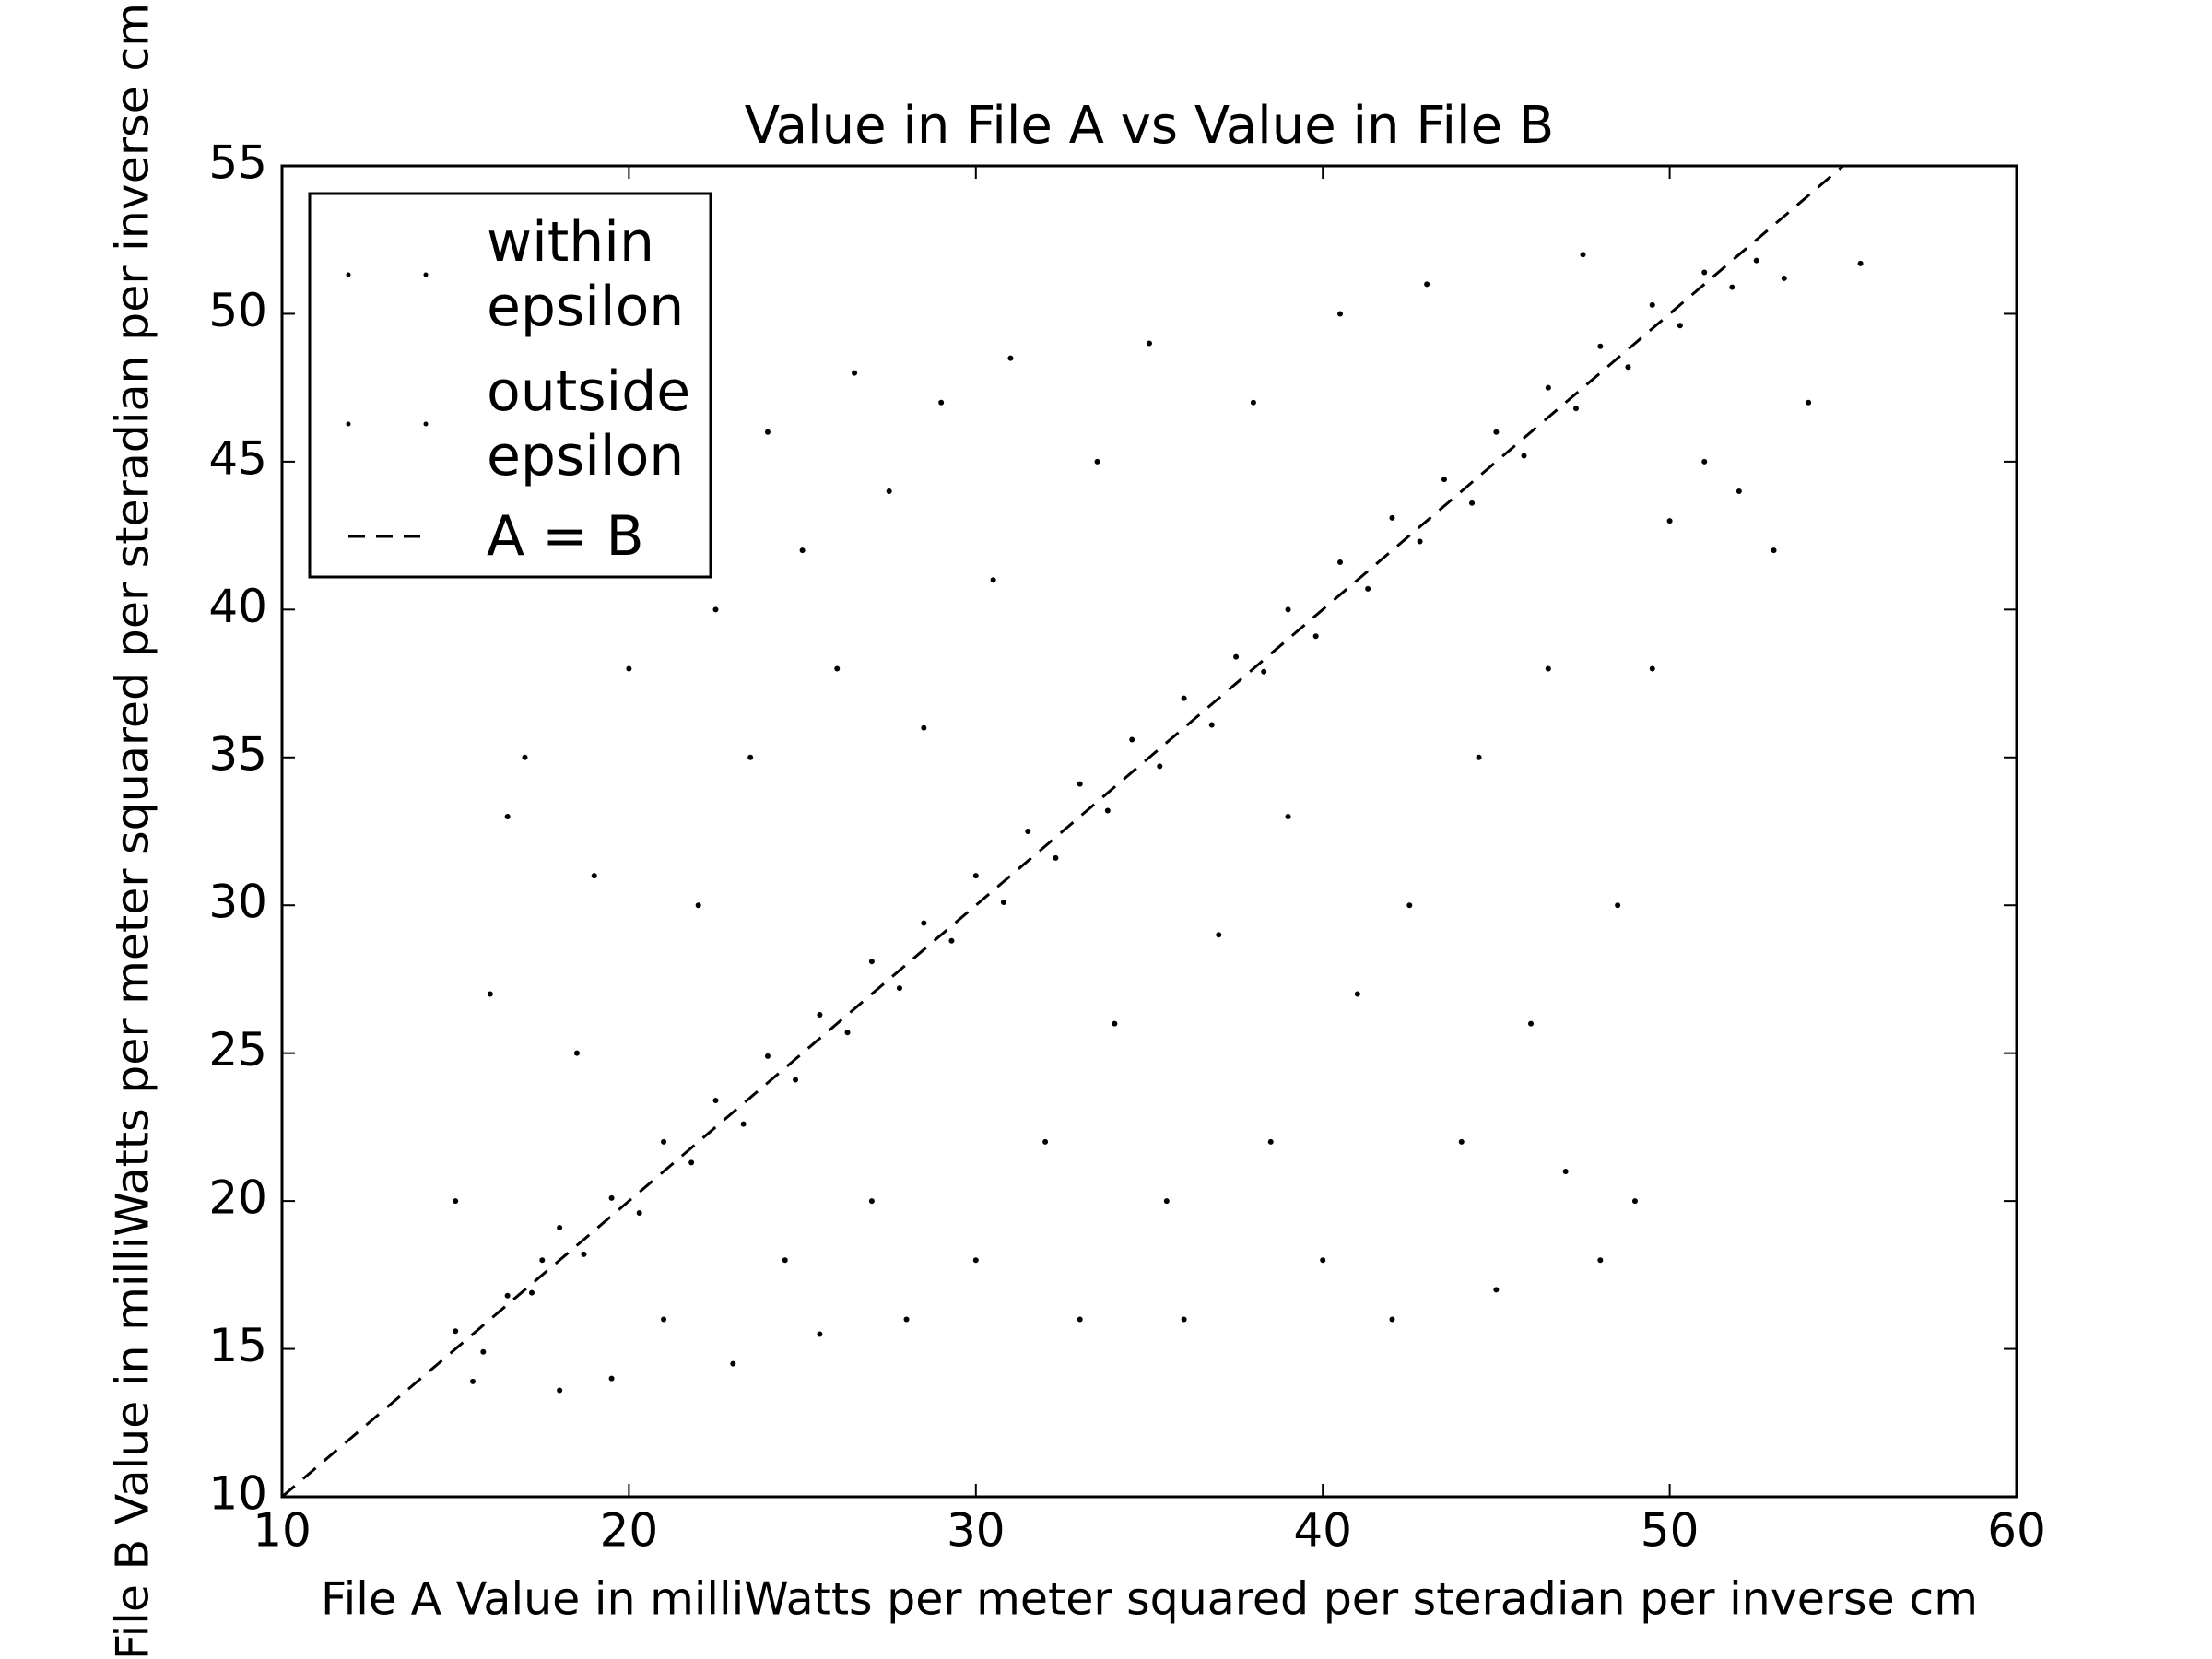 The height and width of the screenshot is (1659, 2212). Describe the element at coordinates (237, 163) in the screenshot. I see `y-tick-label: 55` at that location.